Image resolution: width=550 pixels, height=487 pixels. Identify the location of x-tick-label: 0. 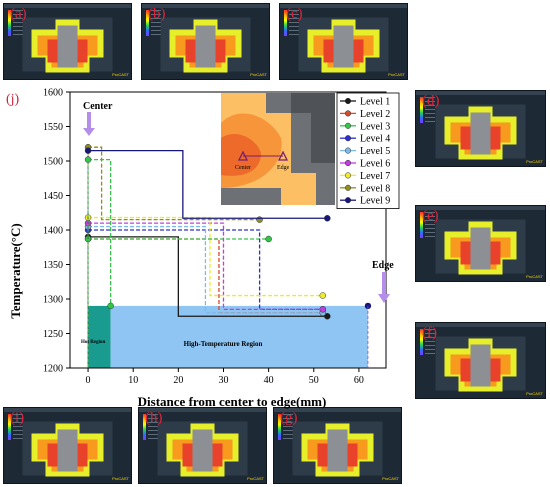
(88, 380).